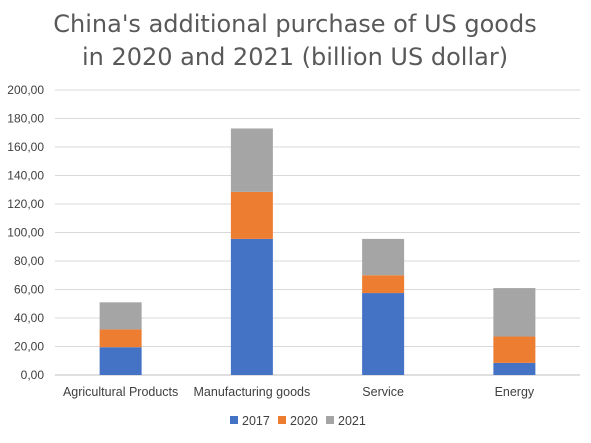 This screenshot has height=443, width=591. I want to click on legend-label: 2020, so click(304, 421).